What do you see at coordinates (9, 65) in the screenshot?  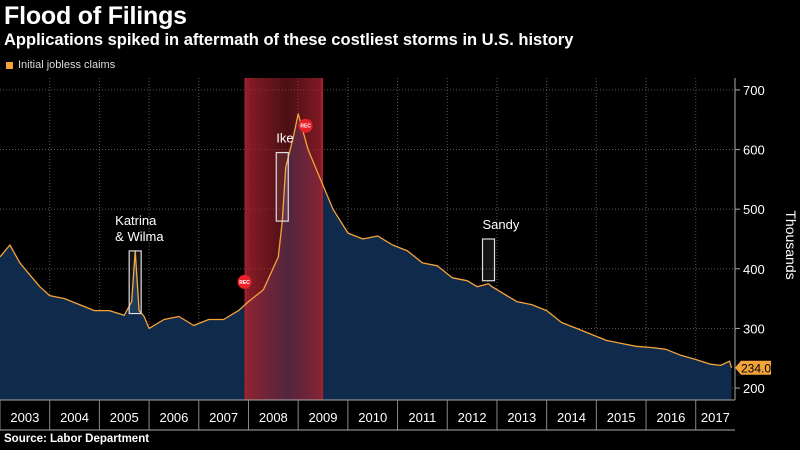 I see `legend-swatch` at bounding box center [9, 65].